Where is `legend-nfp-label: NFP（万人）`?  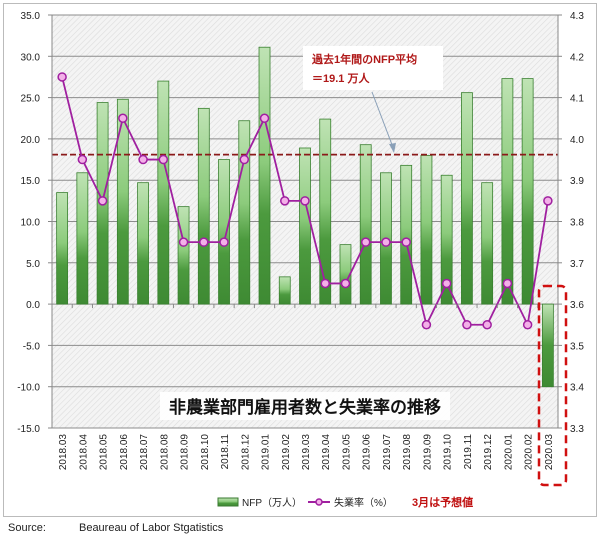
legend-nfp-label: NFP（万人） is located at coordinates (272, 503).